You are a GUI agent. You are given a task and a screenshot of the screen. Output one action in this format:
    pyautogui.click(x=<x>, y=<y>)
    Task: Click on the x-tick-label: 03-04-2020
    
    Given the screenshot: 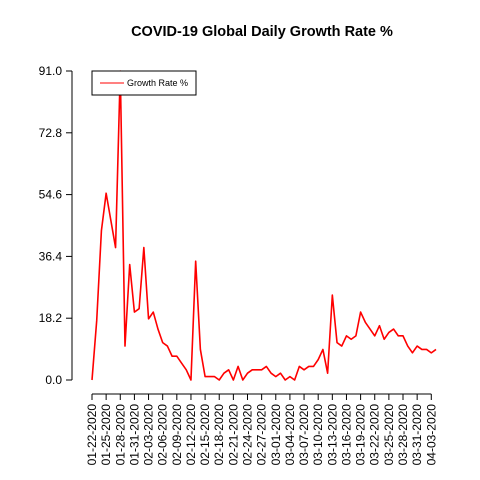 What is the action you would take?
    pyautogui.click(x=290, y=435)
    